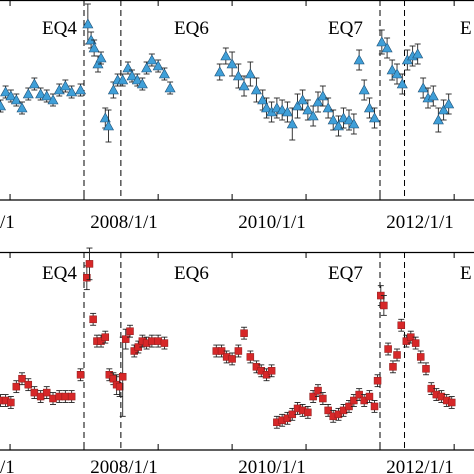 The image size is (474, 474). What do you see at coordinates (272, 465) in the screenshot?
I see `x-tick-label: 2010/1/1` at bounding box center [272, 465].